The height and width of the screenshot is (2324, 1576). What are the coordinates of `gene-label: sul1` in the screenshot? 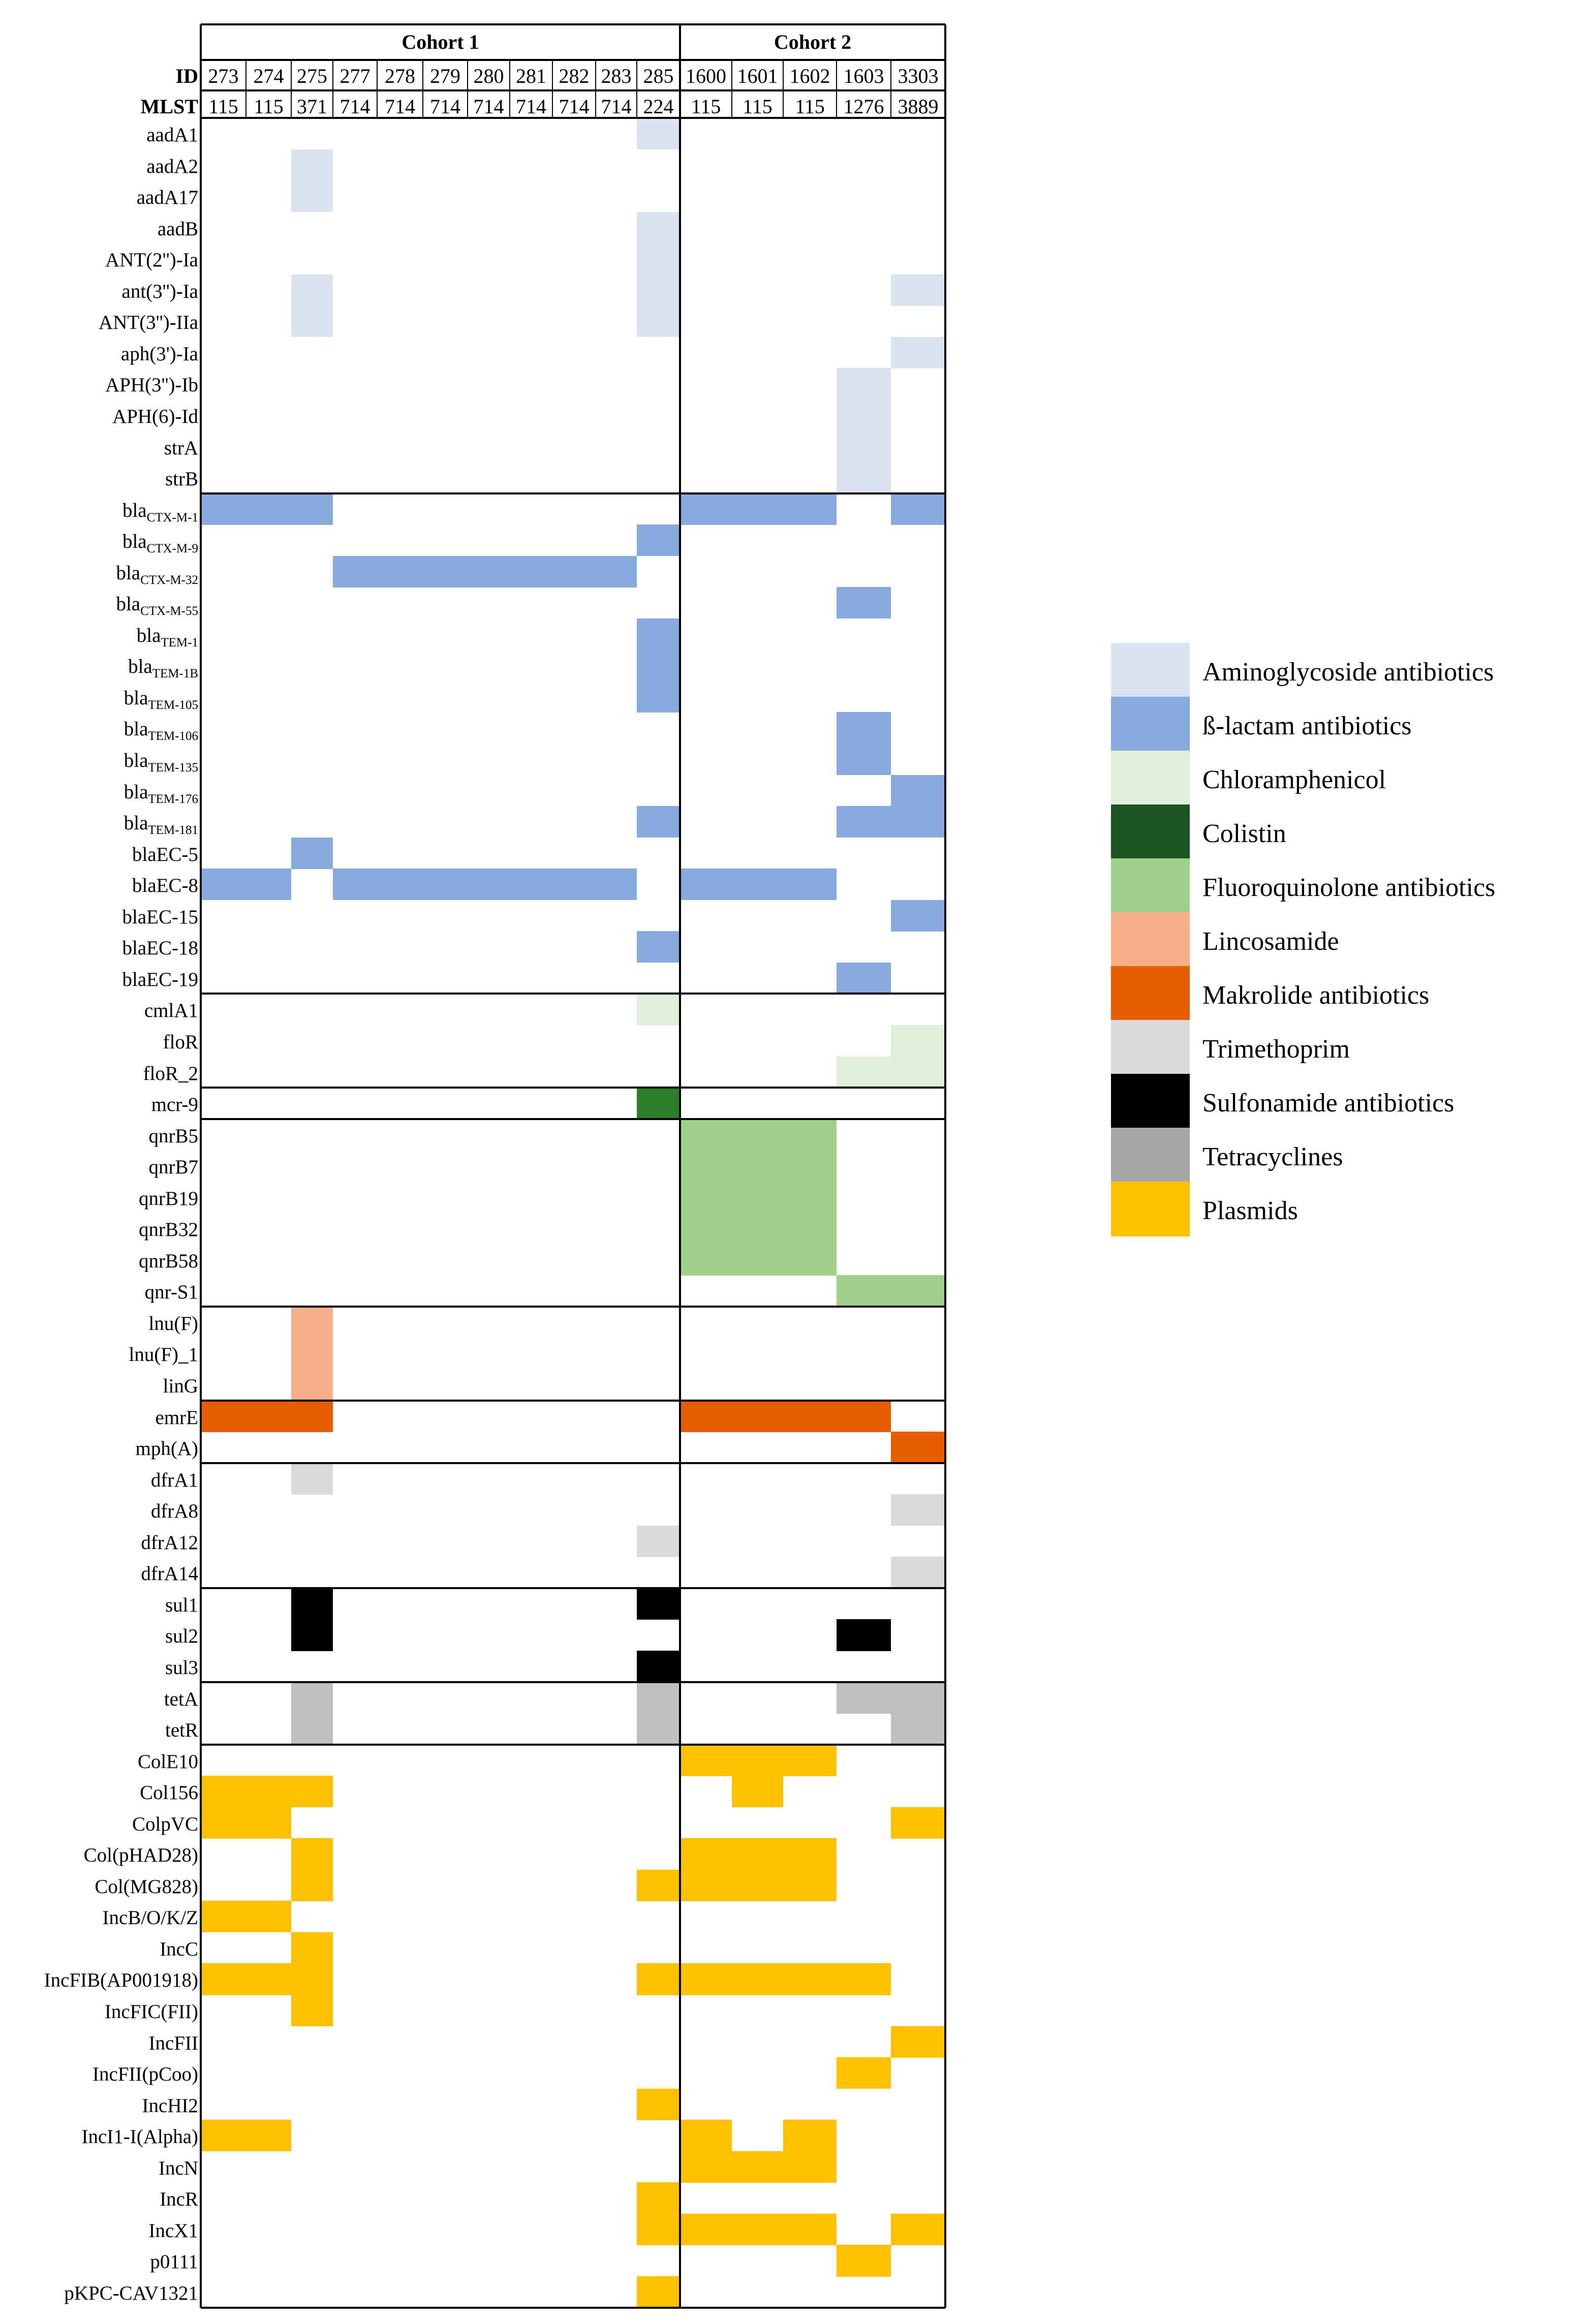 It's located at (181, 1605).